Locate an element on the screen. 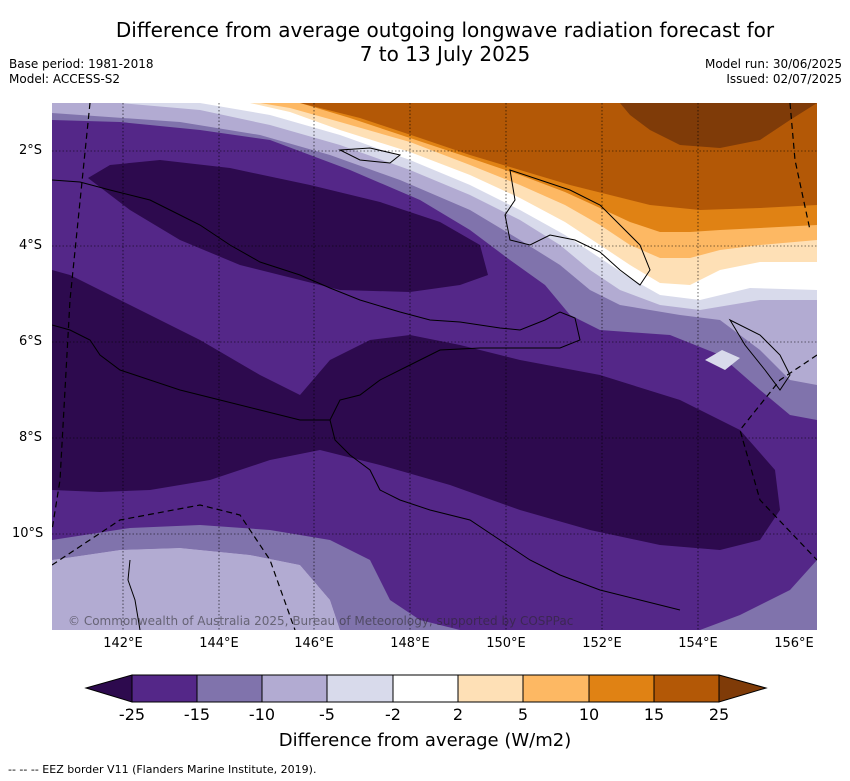 This screenshot has width=850, height=781. band-m15-m10-south is located at coordinates (256, 577).